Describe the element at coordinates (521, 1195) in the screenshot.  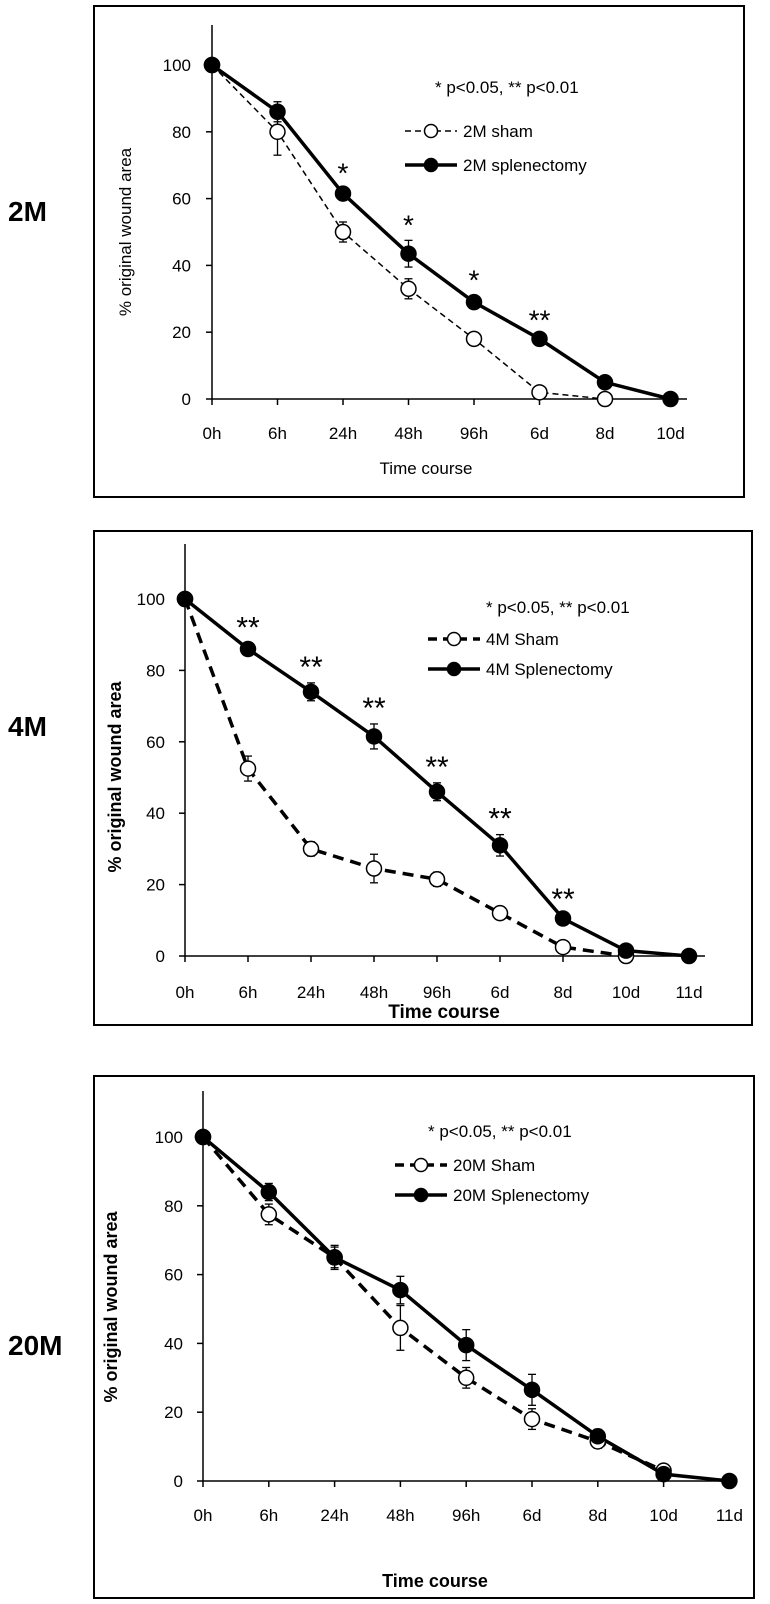
I see `legend-label: 20M Splenectomy` at that location.